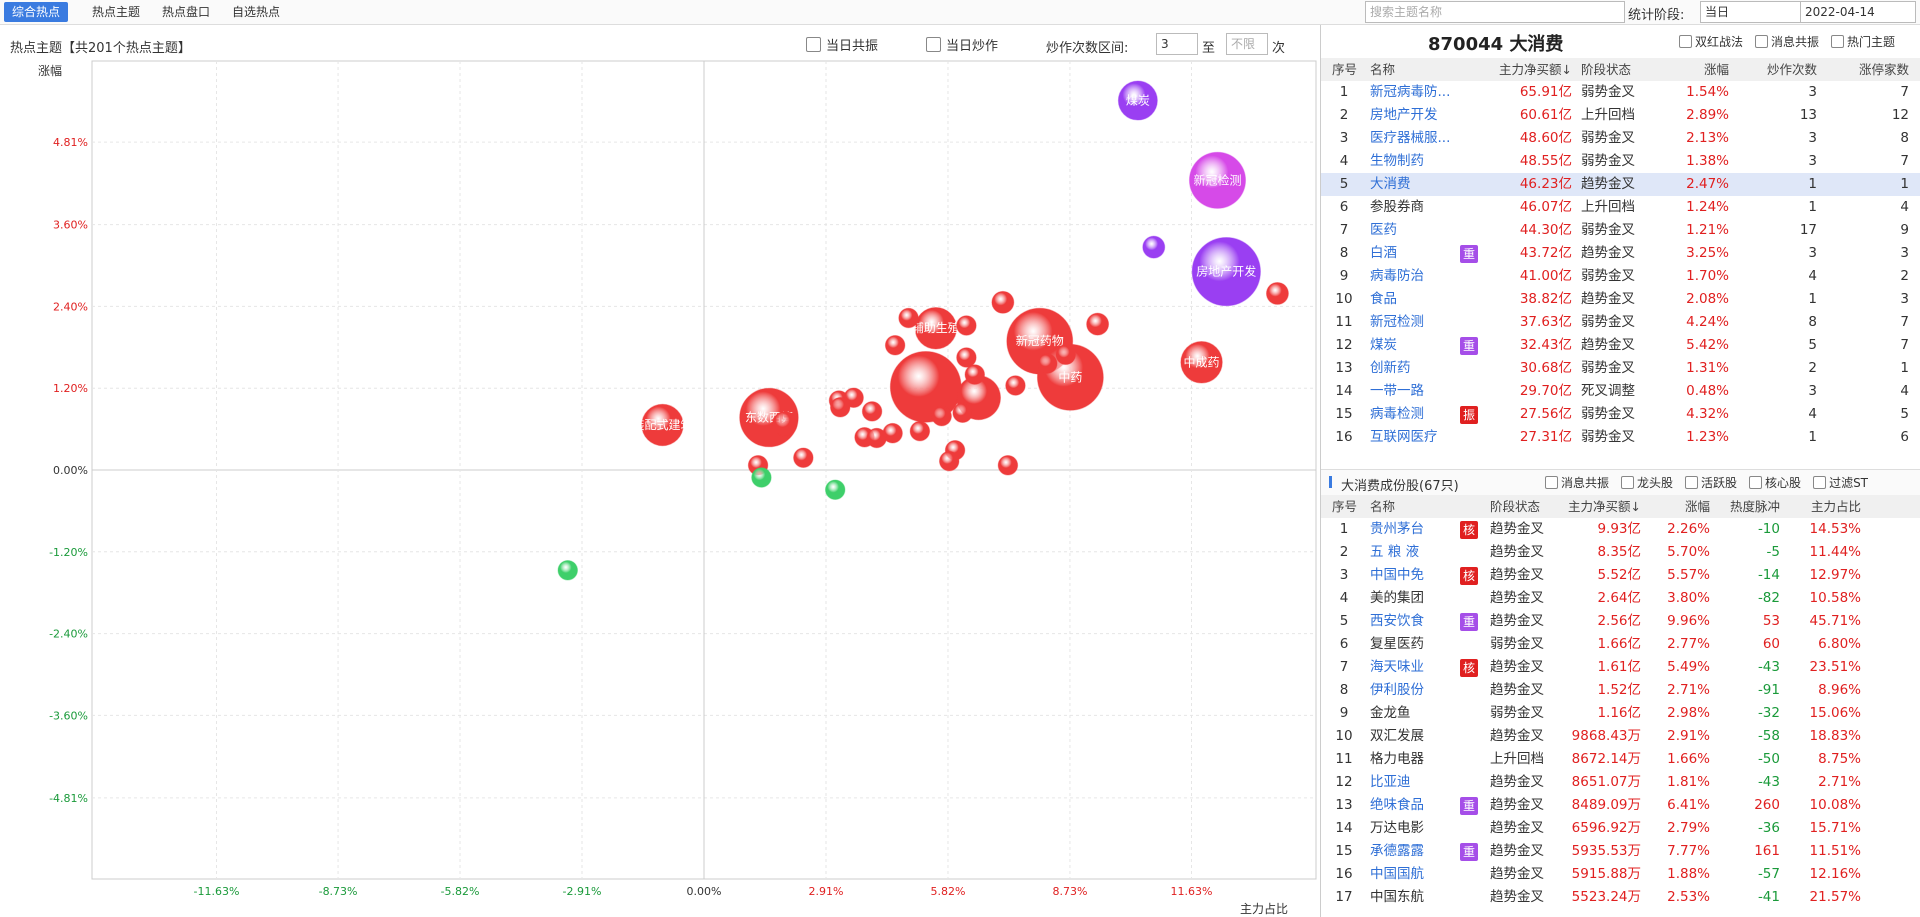 This screenshot has height=917, width=1920. What do you see at coordinates (1840, 483) in the screenshot?
I see `filter: 过滤ST` at bounding box center [1840, 483].